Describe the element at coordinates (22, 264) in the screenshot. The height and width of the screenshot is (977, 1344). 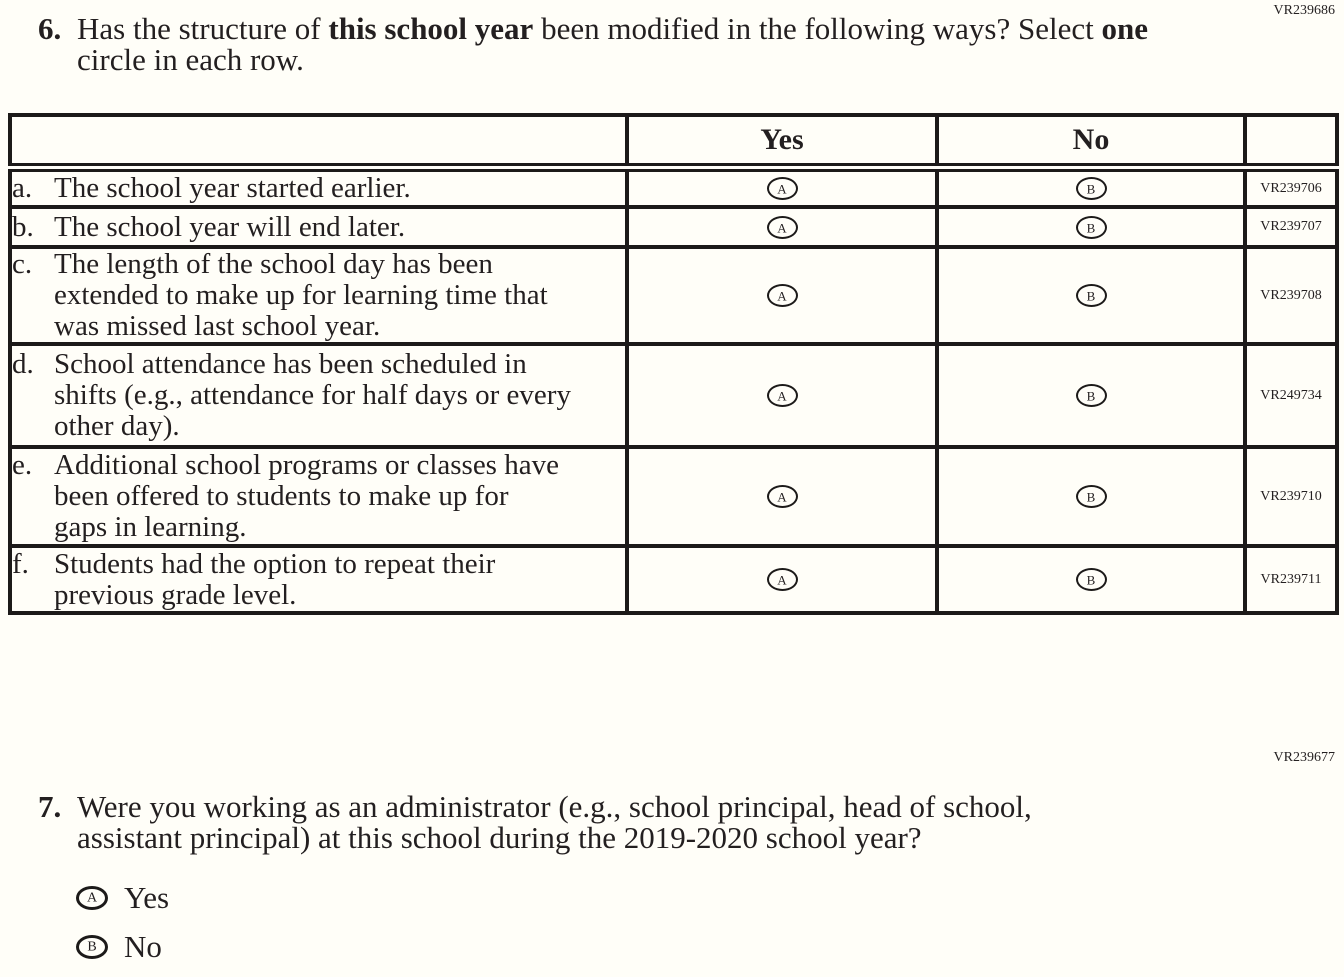
I see `row-letter: c.` at that location.